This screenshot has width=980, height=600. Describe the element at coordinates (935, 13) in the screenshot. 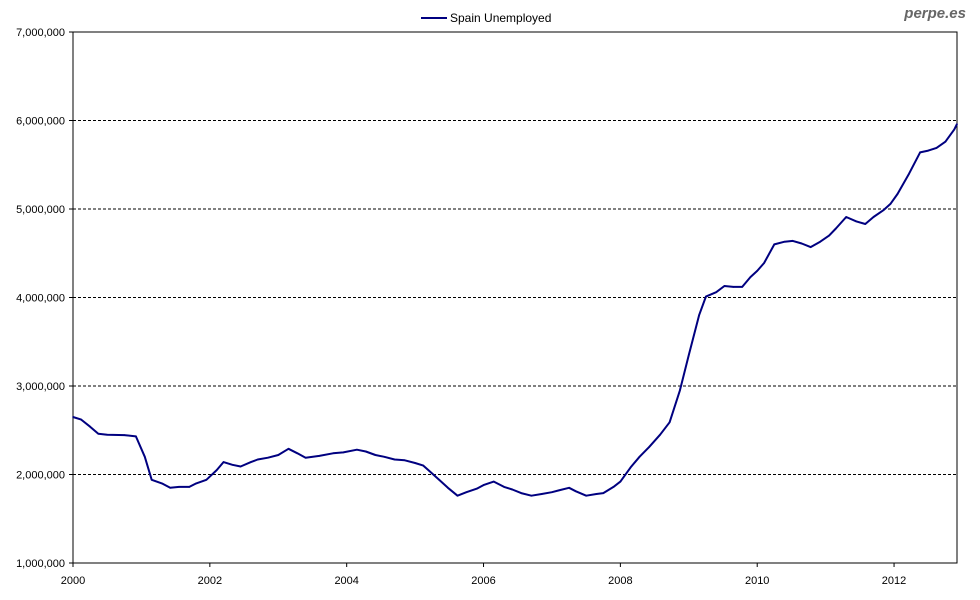

I see `watermark: perpe.es` at that location.